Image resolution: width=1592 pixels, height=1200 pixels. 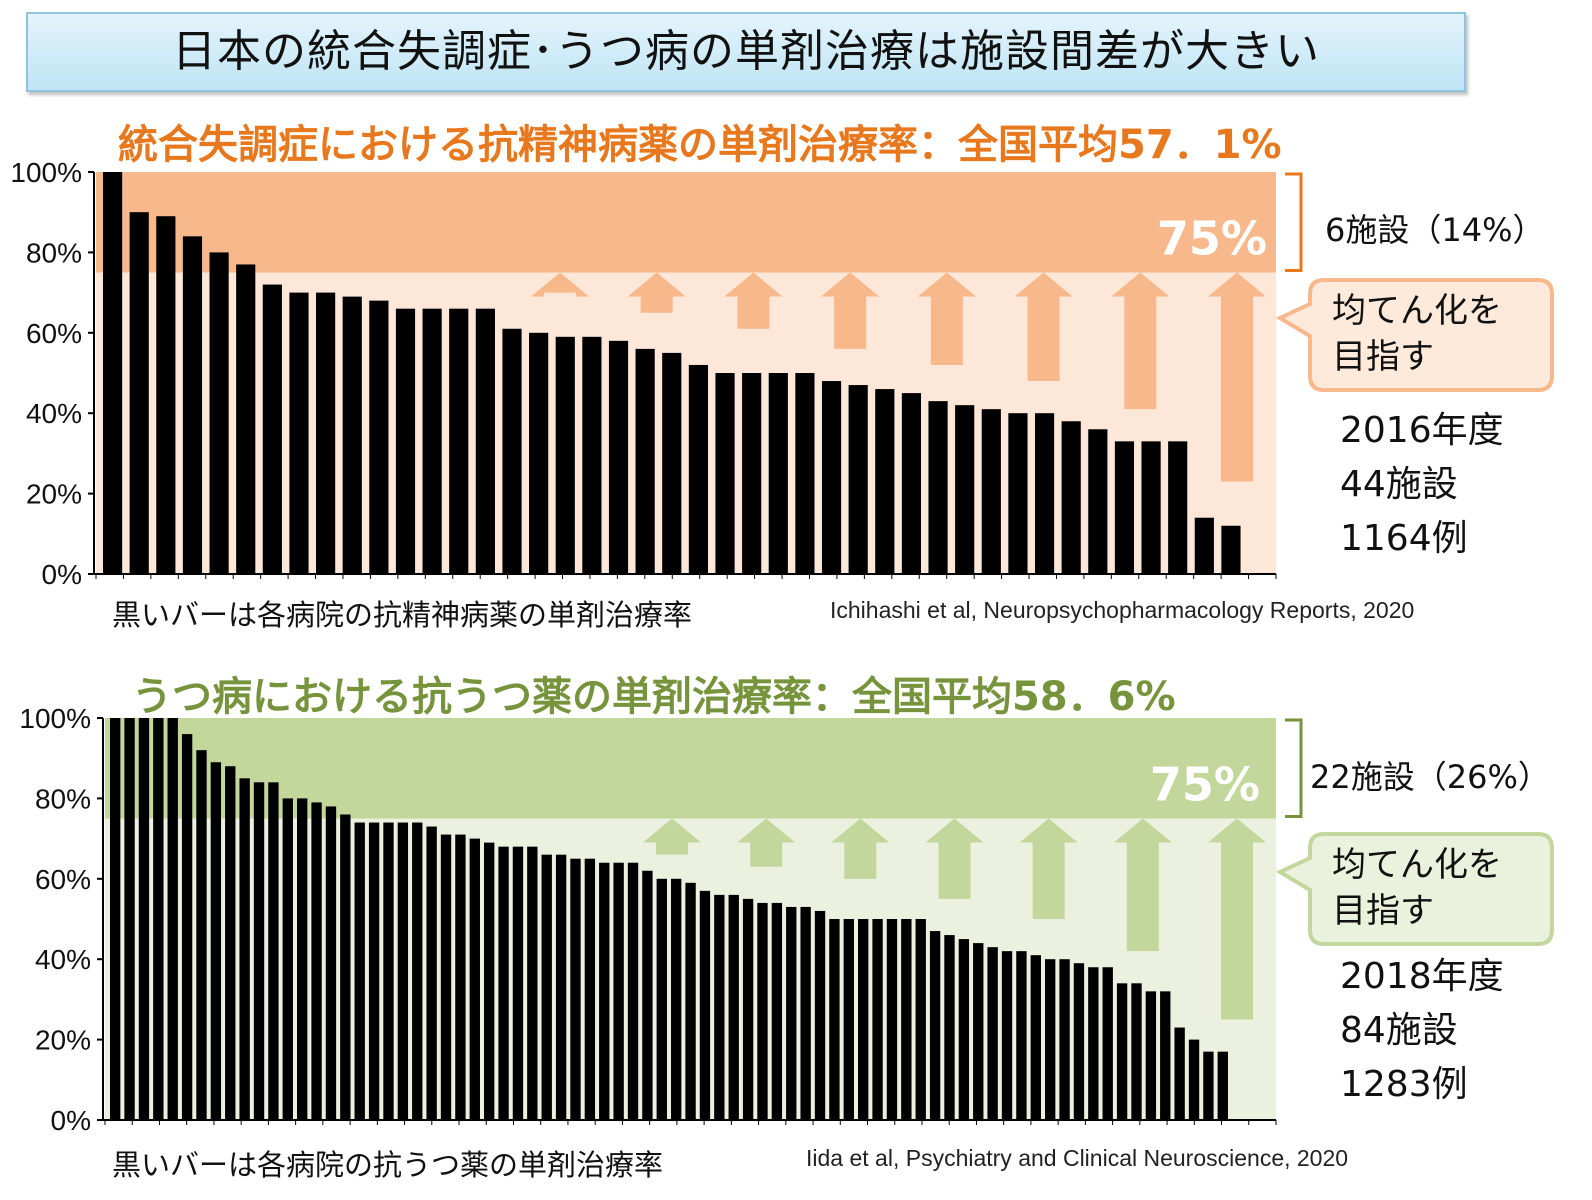 What do you see at coordinates (1417, 311) in the screenshot?
I see `chart1-callout-line: 均てん化を` at bounding box center [1417, 311].